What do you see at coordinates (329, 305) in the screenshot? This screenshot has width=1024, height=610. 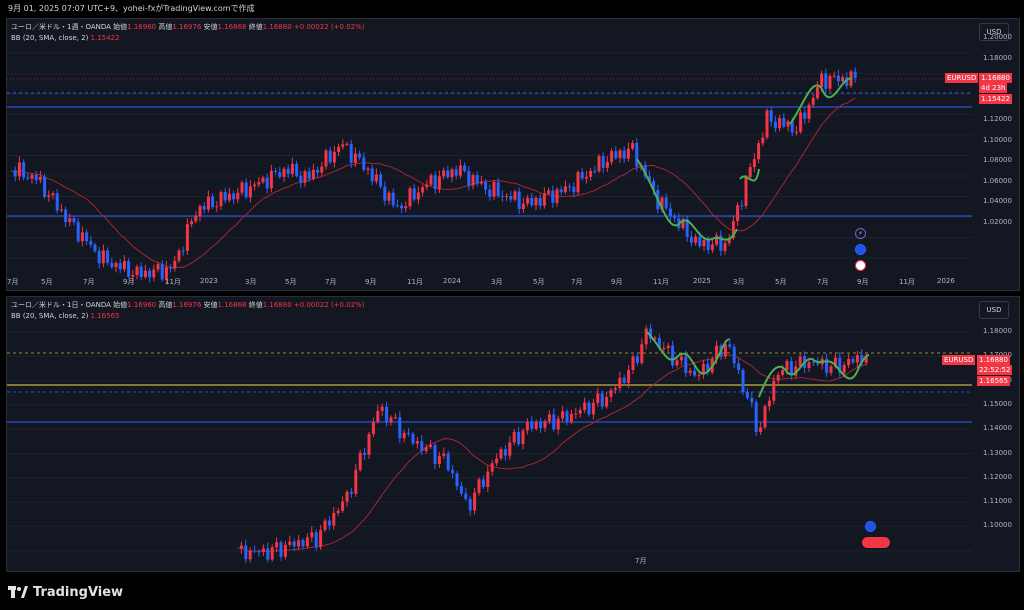 I see `change-value: +0.00022 (+0.02%)` at bounding box center [329, 305].